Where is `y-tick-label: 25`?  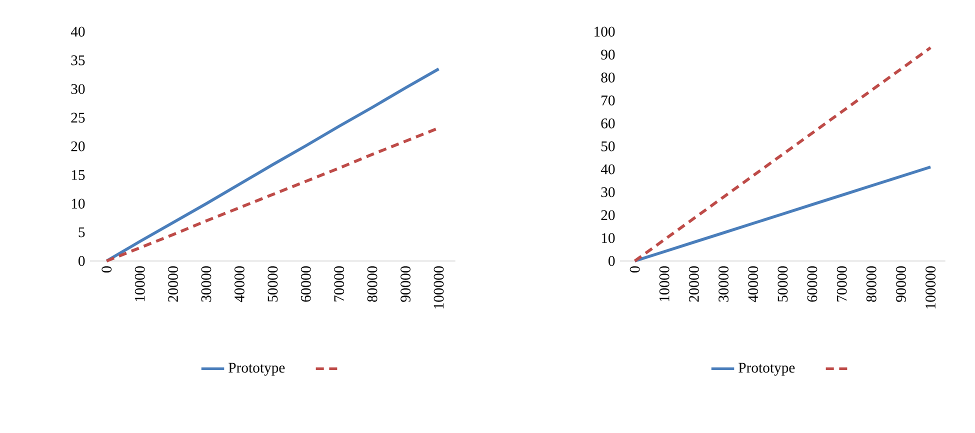 y-tick-label: 25 is located at coordinates (78, 117).